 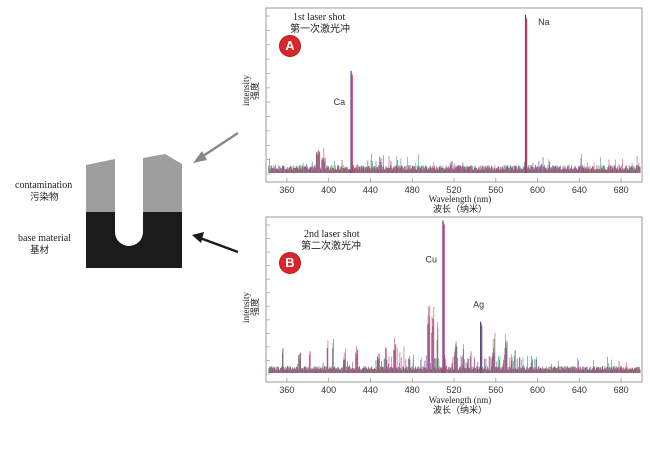 I want to click on chart-a-title-cn: 第一次激光冲, so click(x=320, y=29).